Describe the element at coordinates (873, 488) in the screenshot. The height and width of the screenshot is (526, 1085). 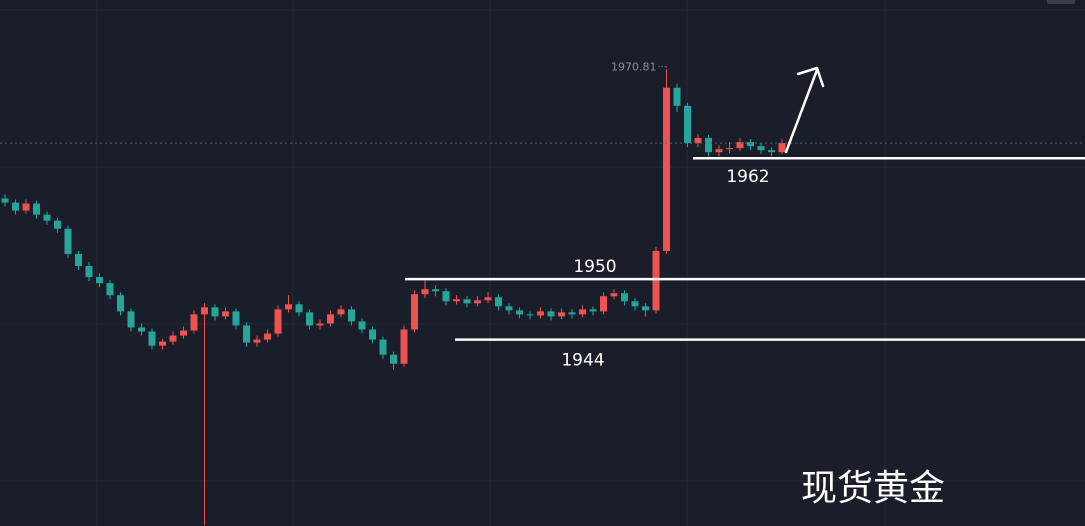
I see `watermark: 现货黄金` at that location.